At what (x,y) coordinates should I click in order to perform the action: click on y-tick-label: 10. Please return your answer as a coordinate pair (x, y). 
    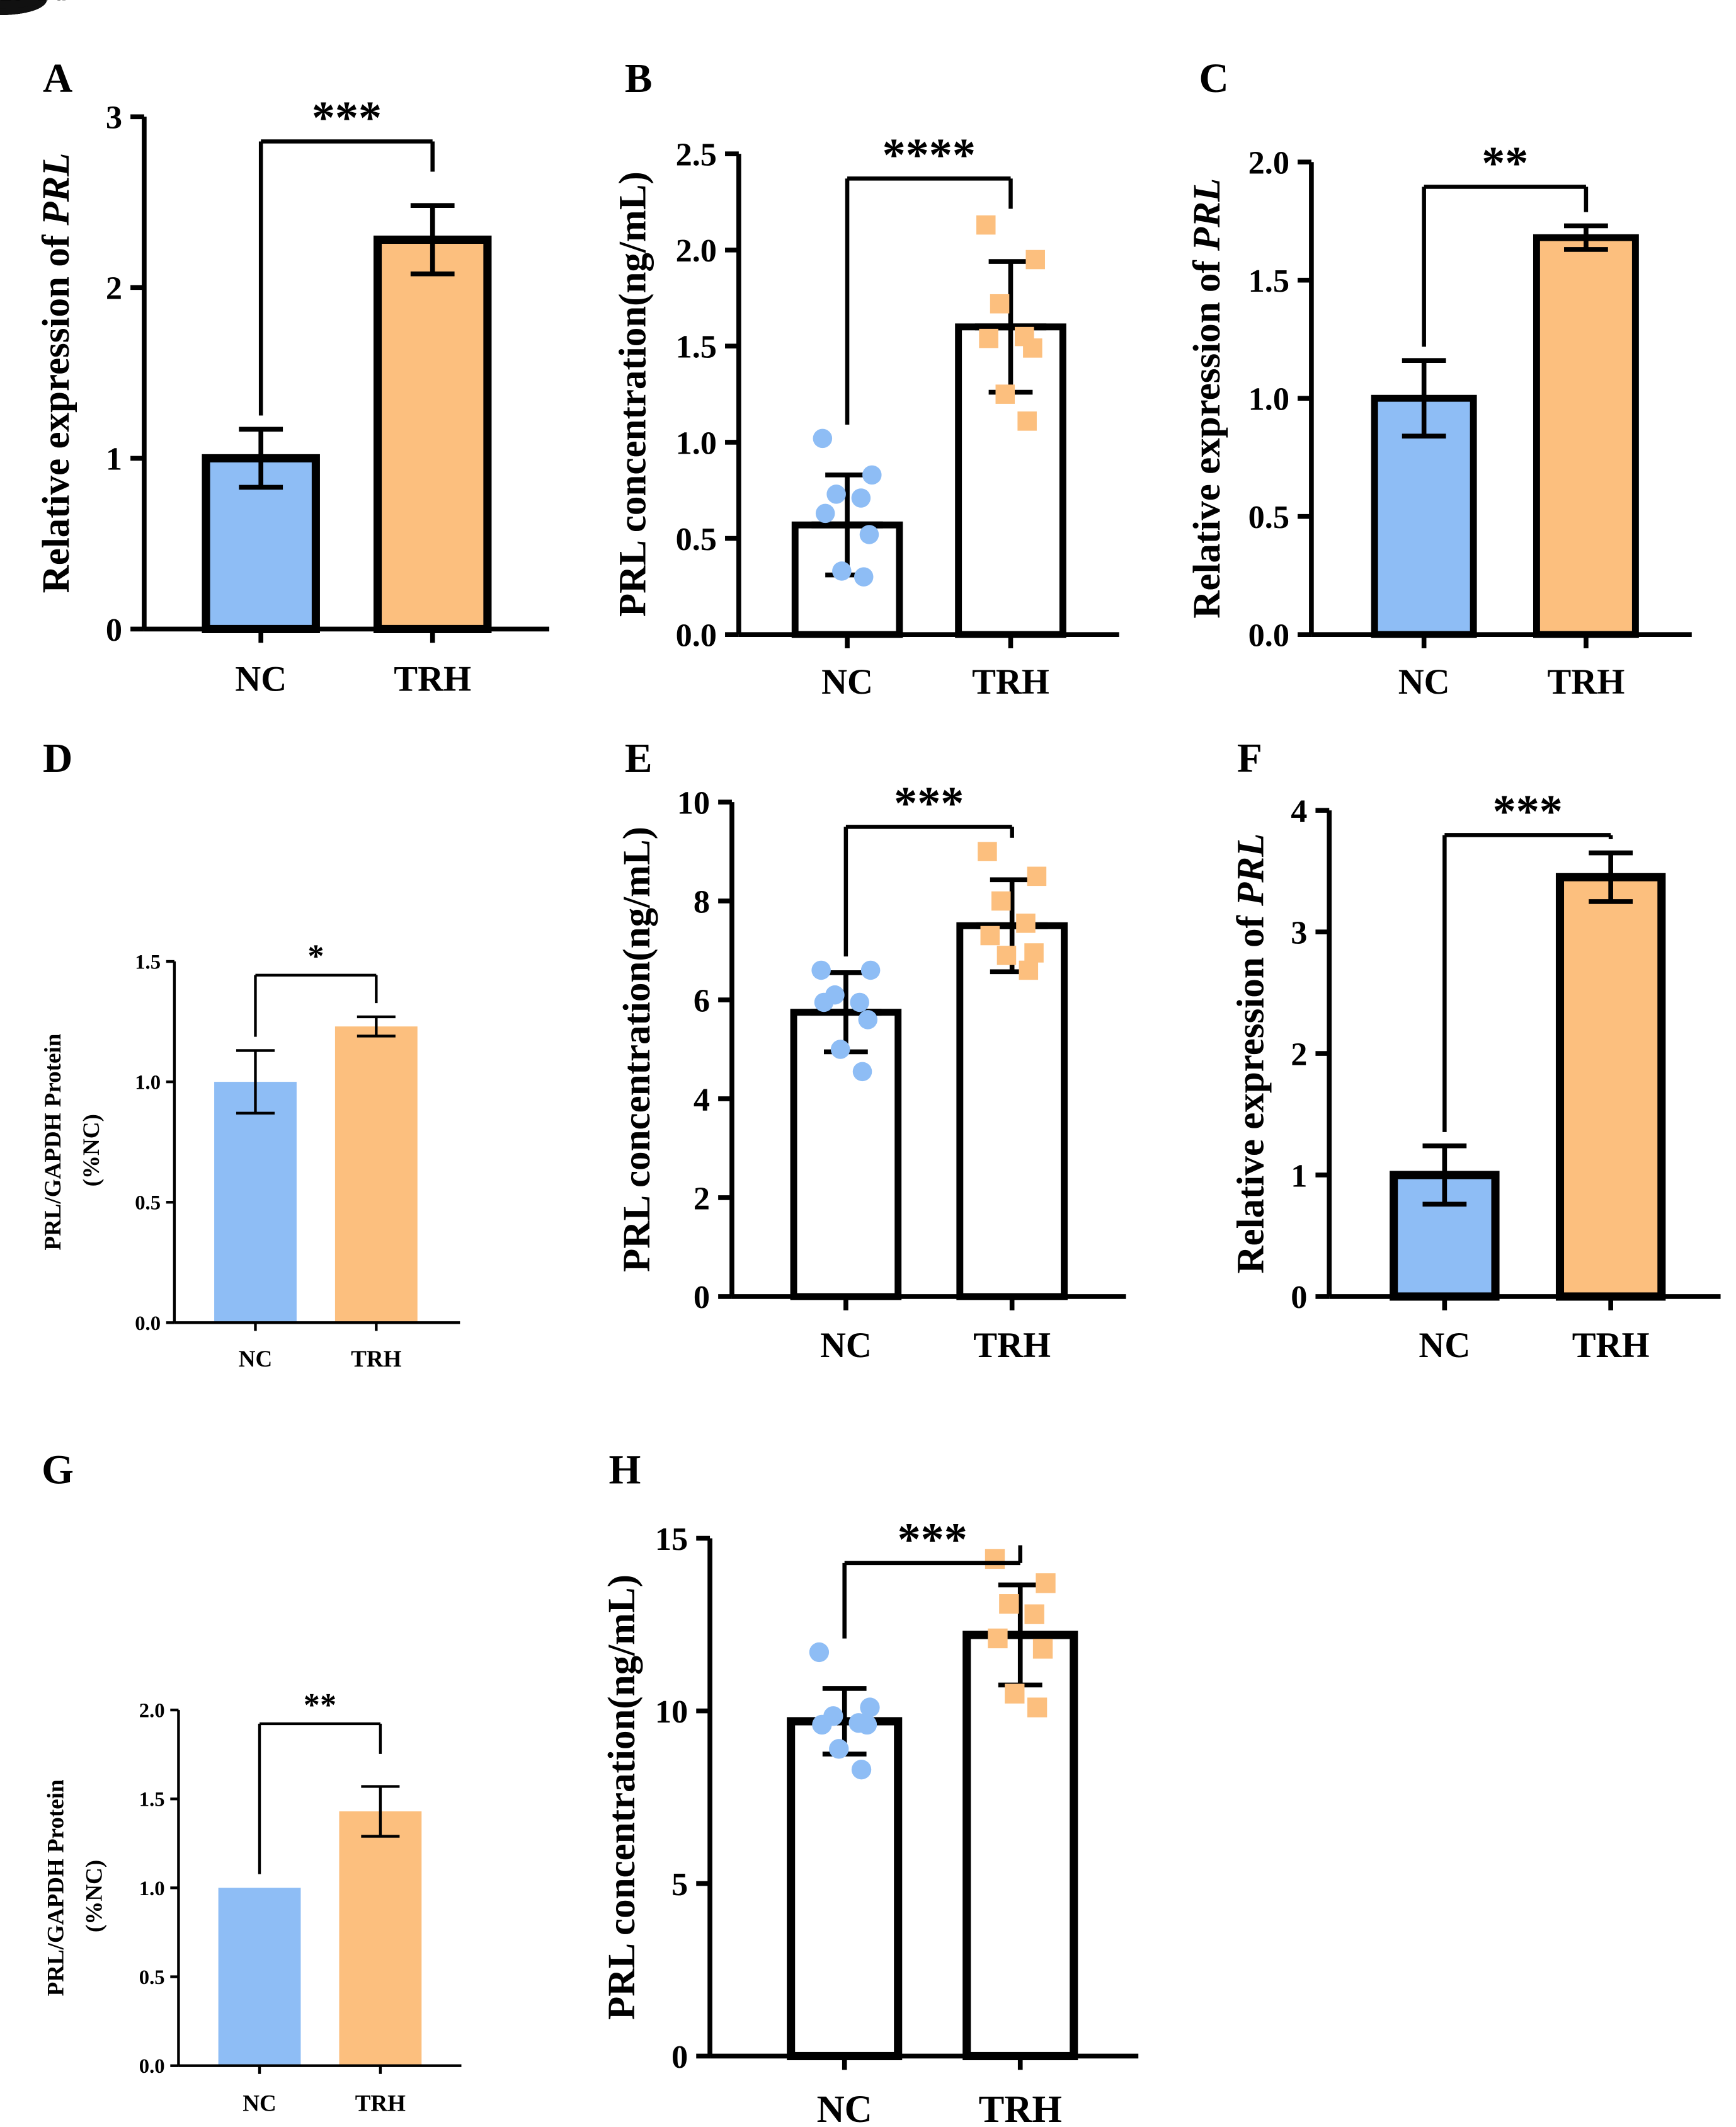
    Looking at the image, I should click on (671, 1712).